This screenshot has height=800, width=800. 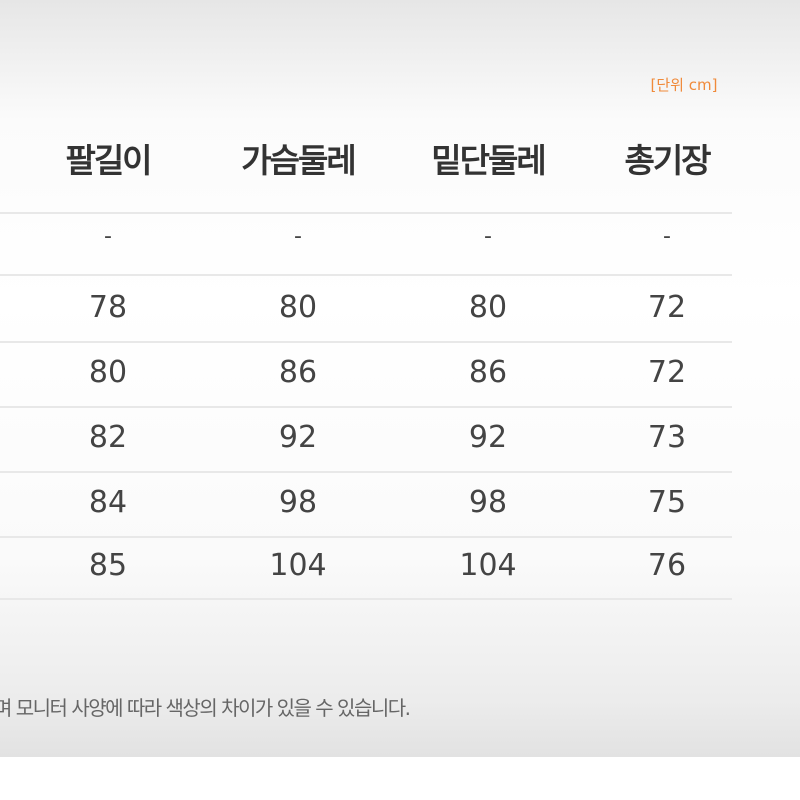 I want to click on cell: 85, so click(x=108, y=565).